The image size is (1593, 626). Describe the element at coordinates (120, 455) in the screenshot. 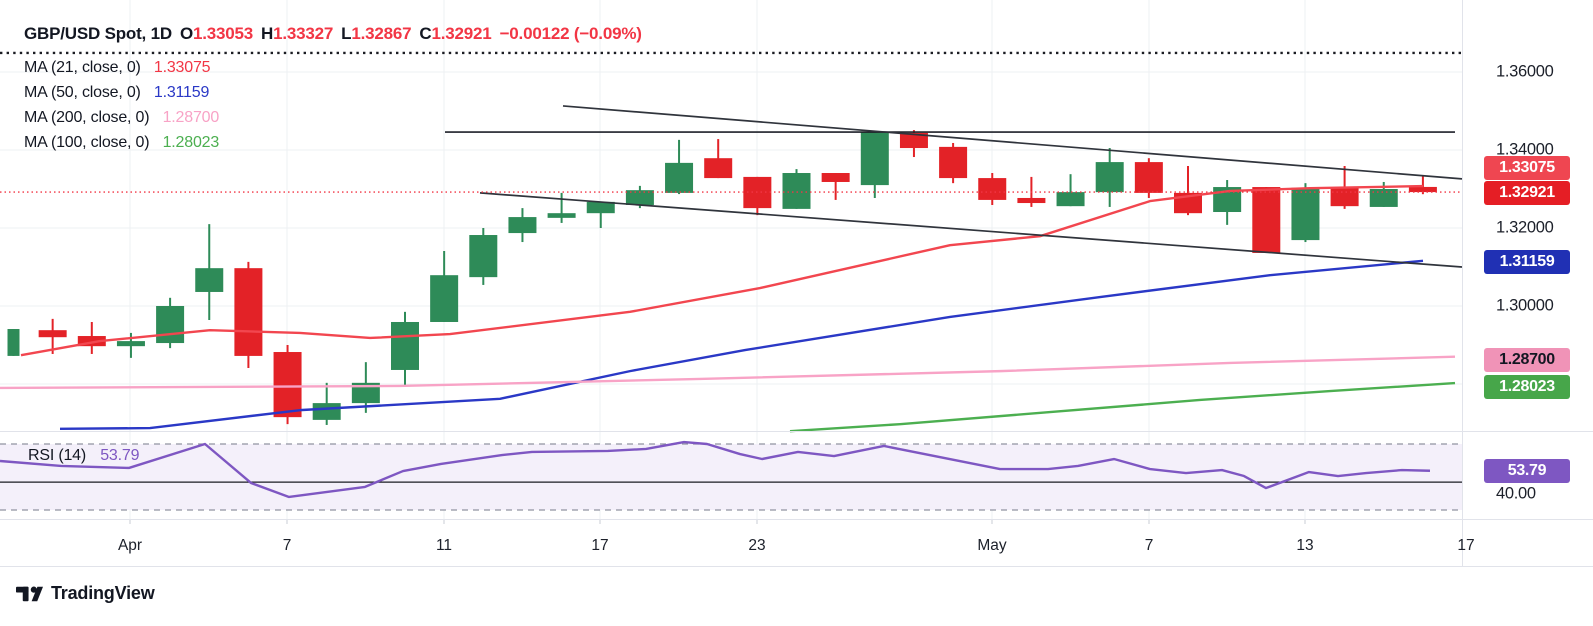

I see `rsi-value: 53.79` at that location.